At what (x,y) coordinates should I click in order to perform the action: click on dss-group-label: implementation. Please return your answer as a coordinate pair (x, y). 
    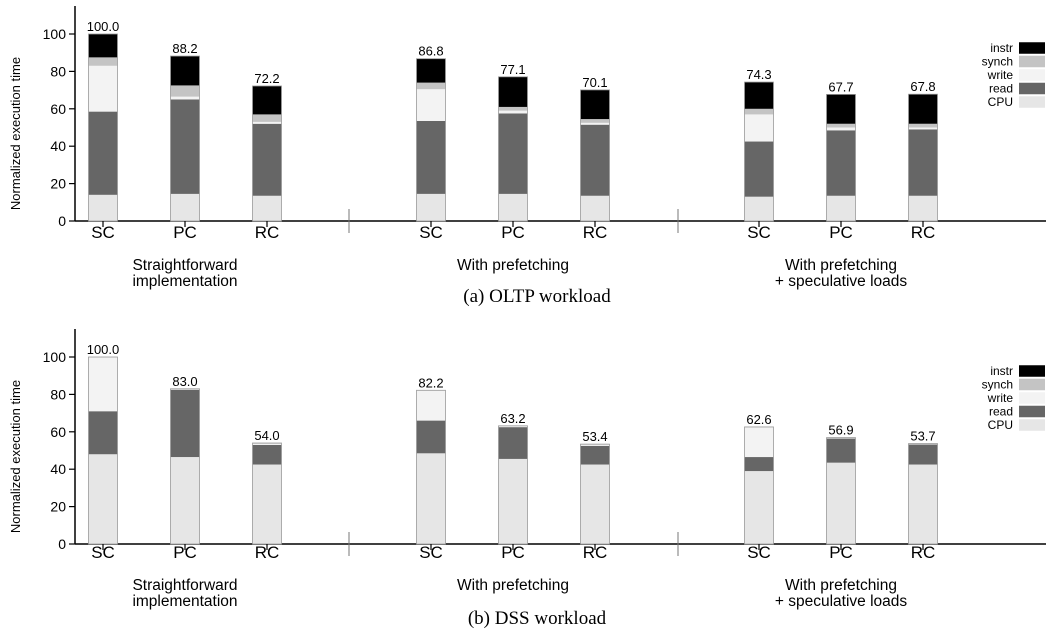
    Looking at the image, I should click on (184, 601).